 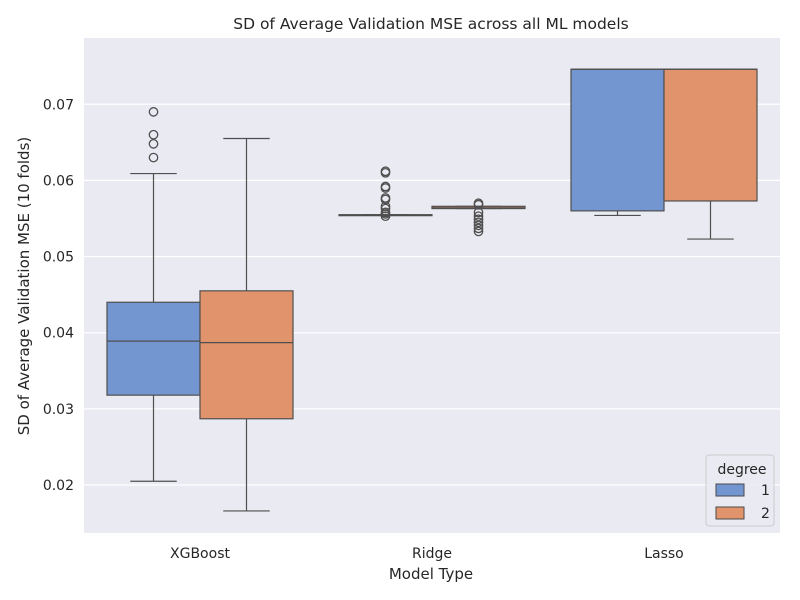 What do you see at coordinates (58, 258) in the screenshot?
I see `y-tick-label: 0.05` at bounding box center [58, 258].